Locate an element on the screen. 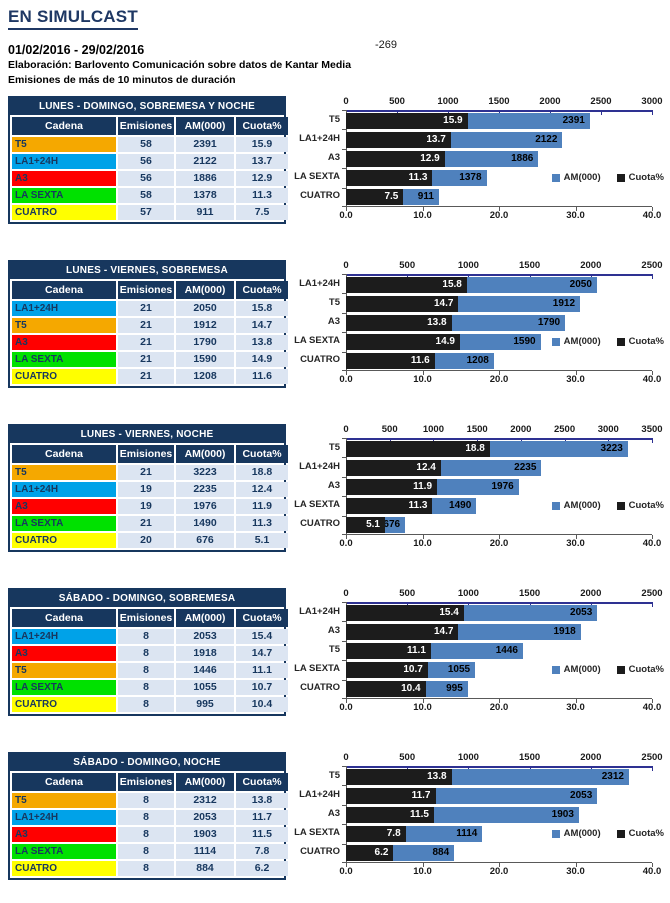 This screenshot has width=670, height=903. channel-cell: CUATRO is located at coordinates (64, 376).